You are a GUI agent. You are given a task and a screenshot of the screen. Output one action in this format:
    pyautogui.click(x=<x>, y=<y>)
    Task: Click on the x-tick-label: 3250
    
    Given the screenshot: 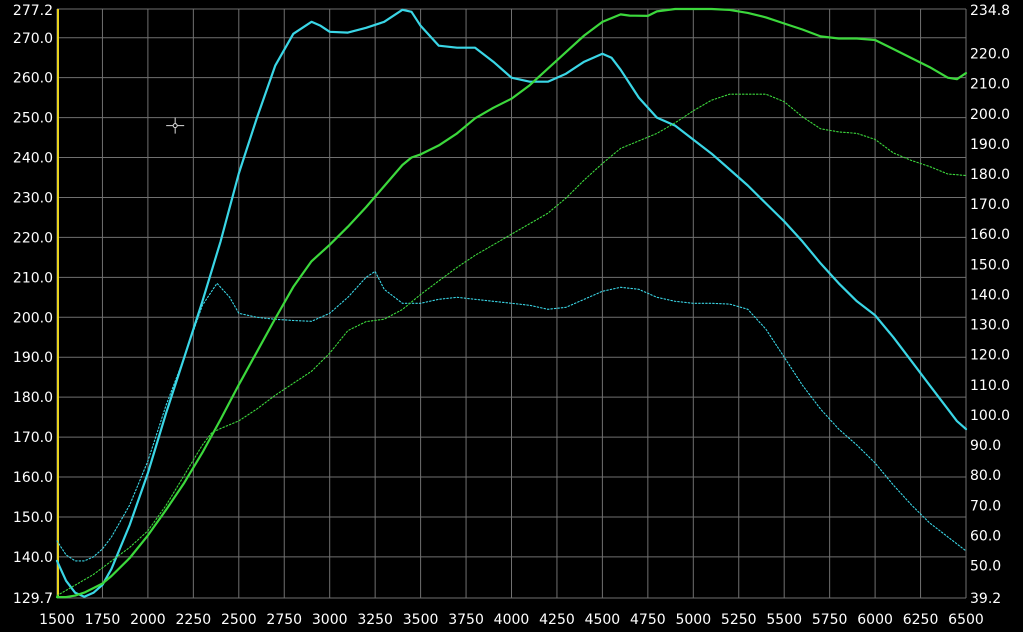 What is the action you would take?
    pyautogui.click(x=375, y=620)
    